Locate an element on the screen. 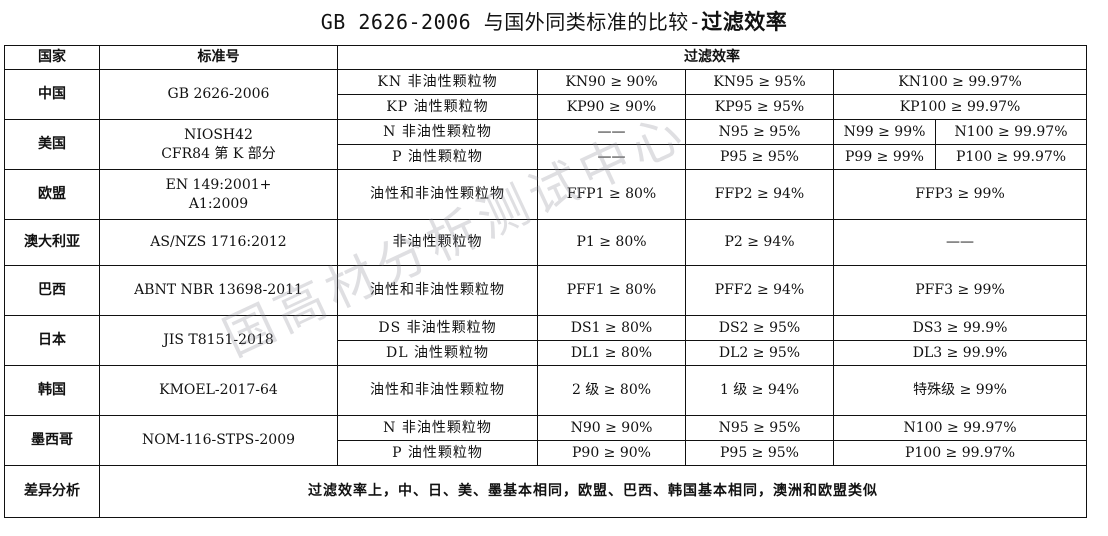 The height and width of the screenshot is (536, 1108). efficiency-cell: DS1 ≥ 80% is located at coordinates (611, 328).